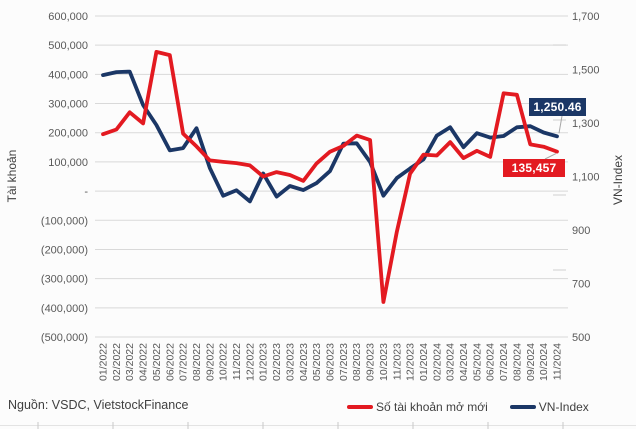  What do you see at coordinates (68, 46) in the screenshot?
I see `y-left-tick-label: 500,000` at bounding box center [68, 46].